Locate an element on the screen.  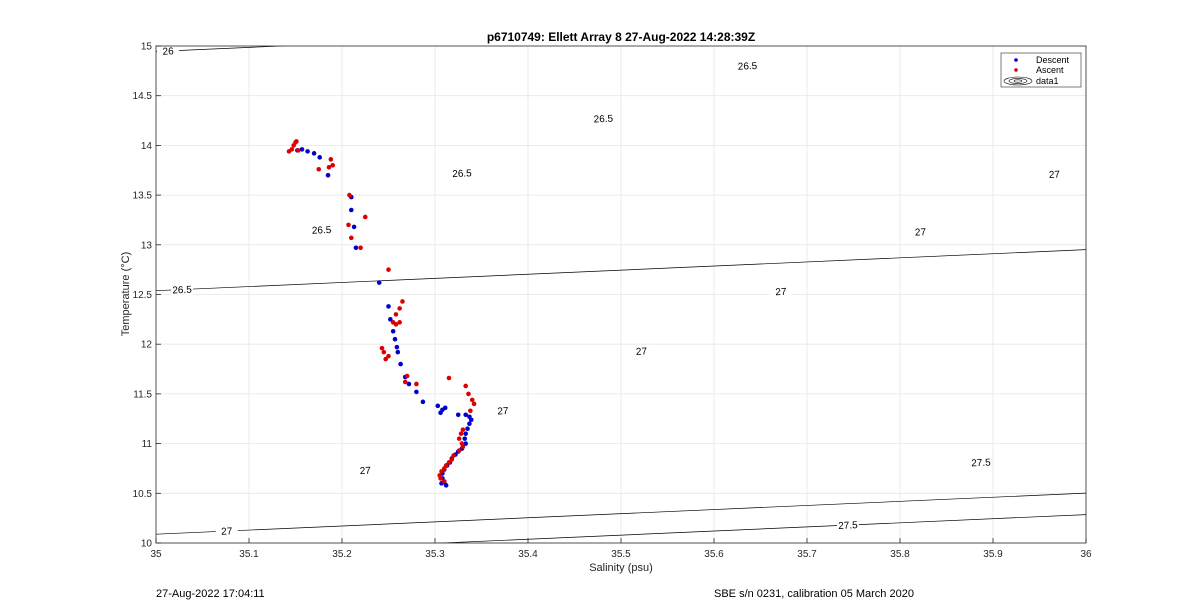
y-tick-label: 13 is located at coordinates (147, 245).